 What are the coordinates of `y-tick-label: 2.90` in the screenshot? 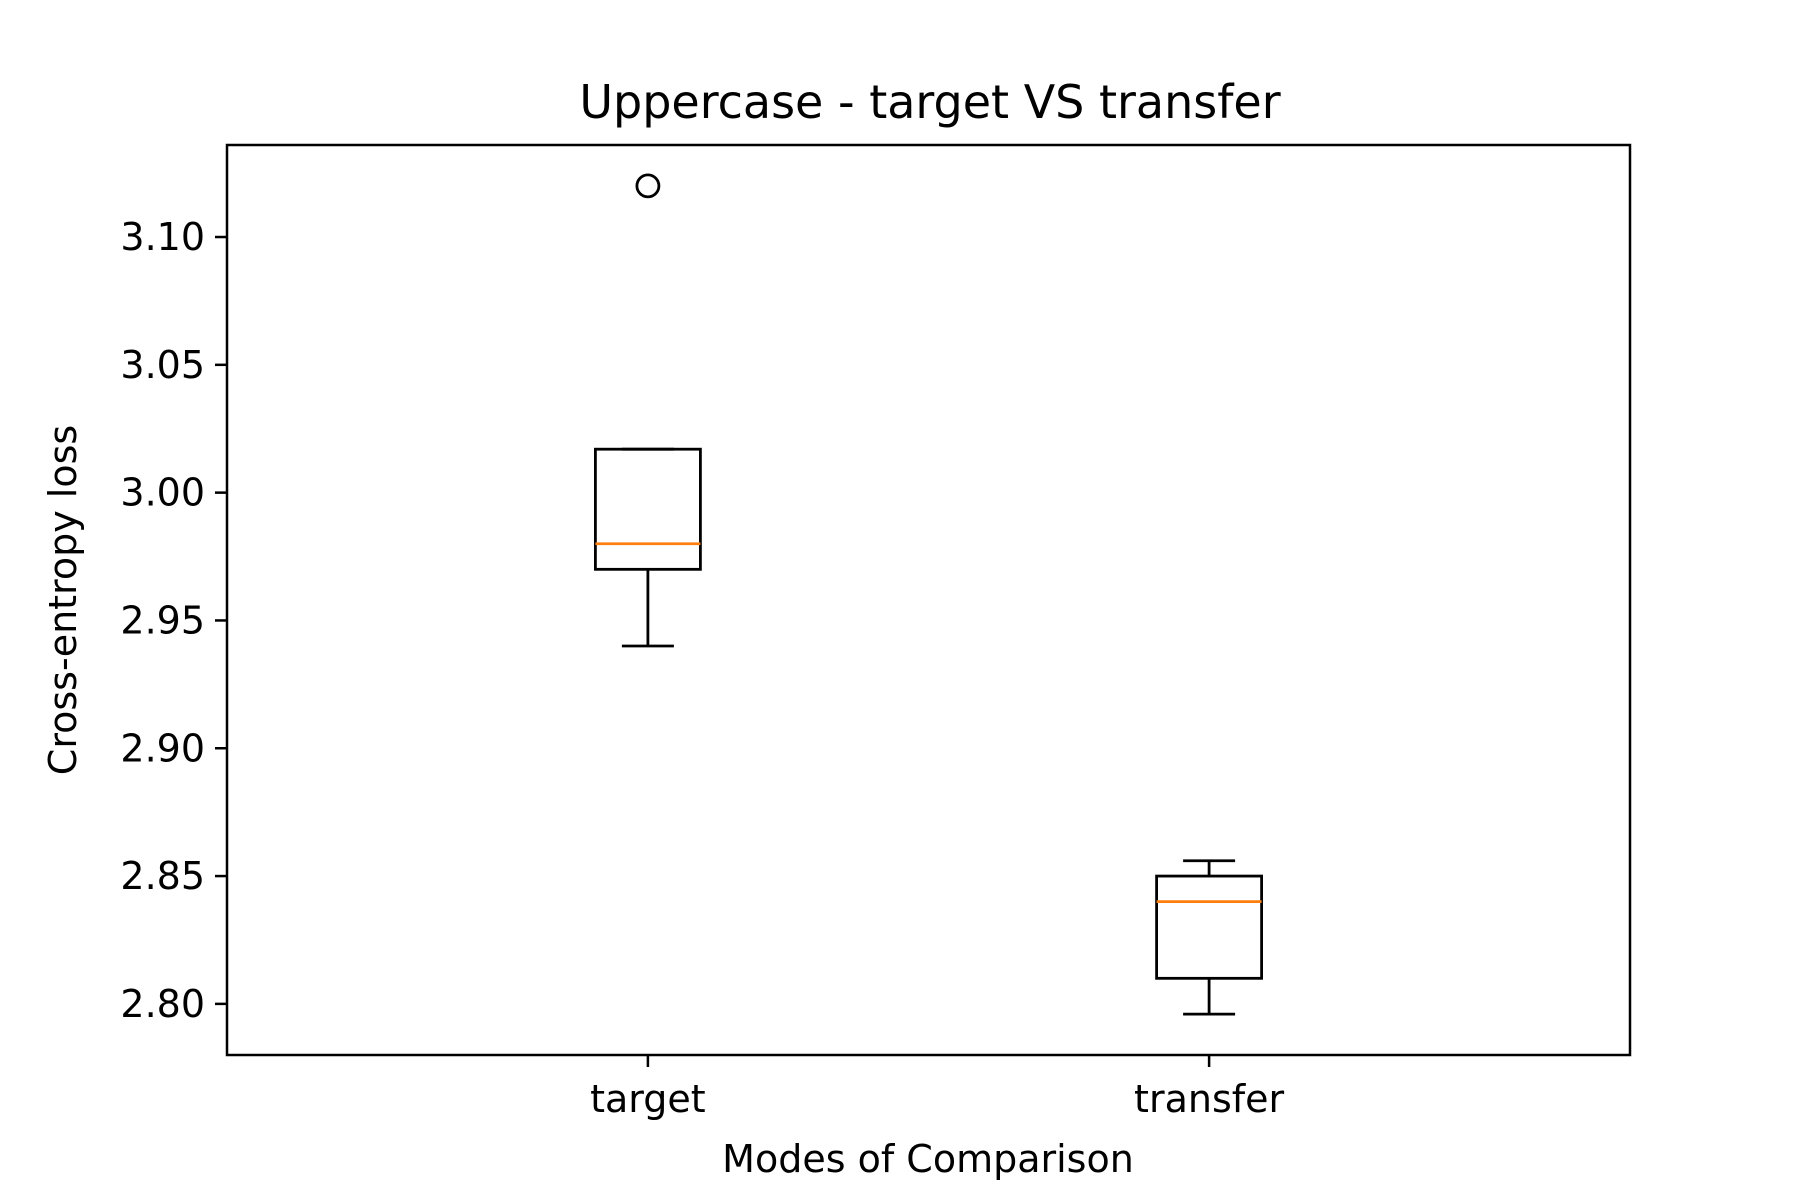 It's located at (162, 748).